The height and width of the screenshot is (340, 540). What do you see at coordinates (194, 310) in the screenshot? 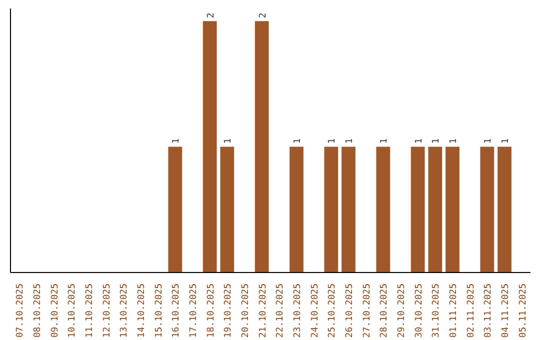
I see `x-tick-label: 17.10.2025` at bounding box center [194, 310].